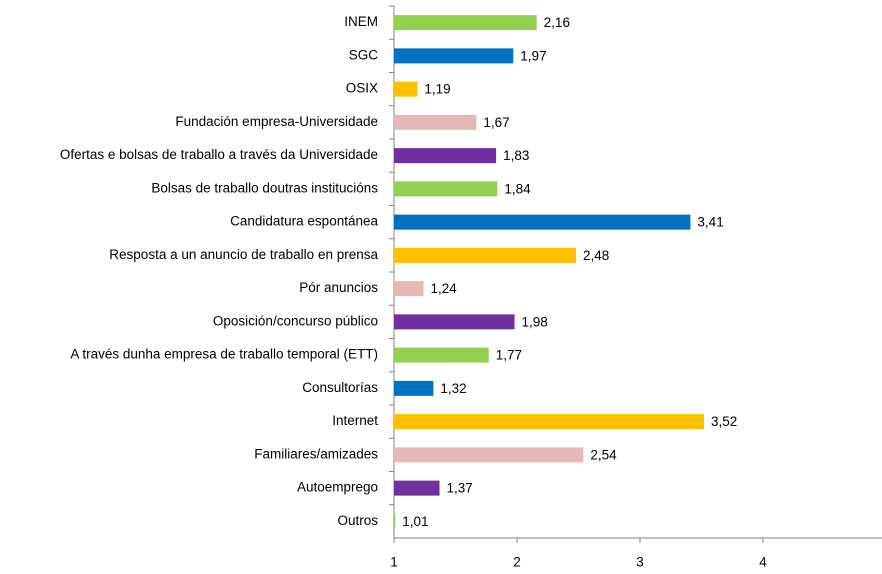 Image resolution: width=882 pixels, height=574 pixels. What do you see at coordinates (596, 255) in the screenshot?
I see `value-label: 2,48` at bounding box center [596, 255].